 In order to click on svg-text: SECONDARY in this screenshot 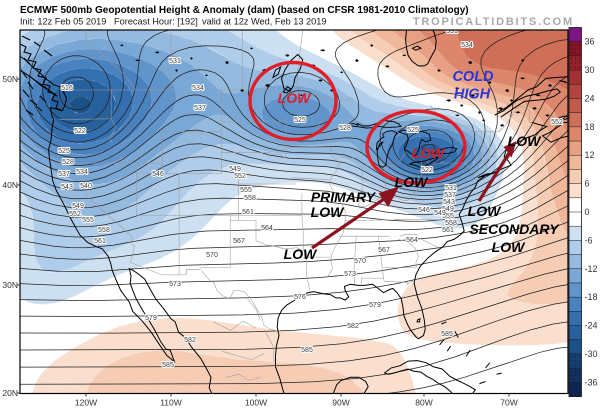, I will do `click(514, 229)`.